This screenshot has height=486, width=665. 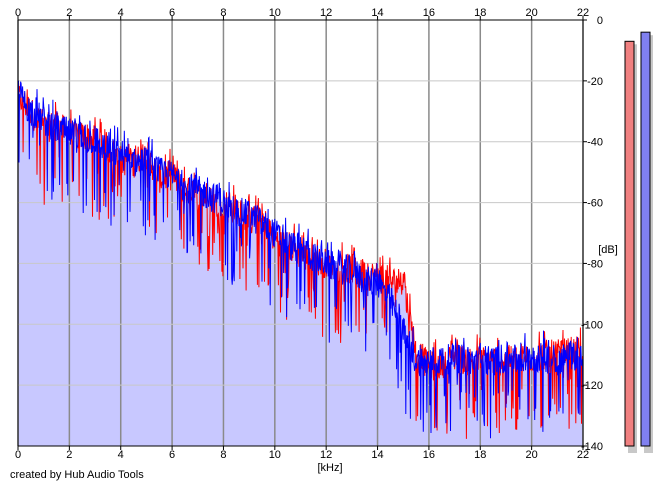 What do you see at coordinates (329, 468) in the screenshot?
I see `x-axis-label: [kHz]` at bounding box center [329, 468].